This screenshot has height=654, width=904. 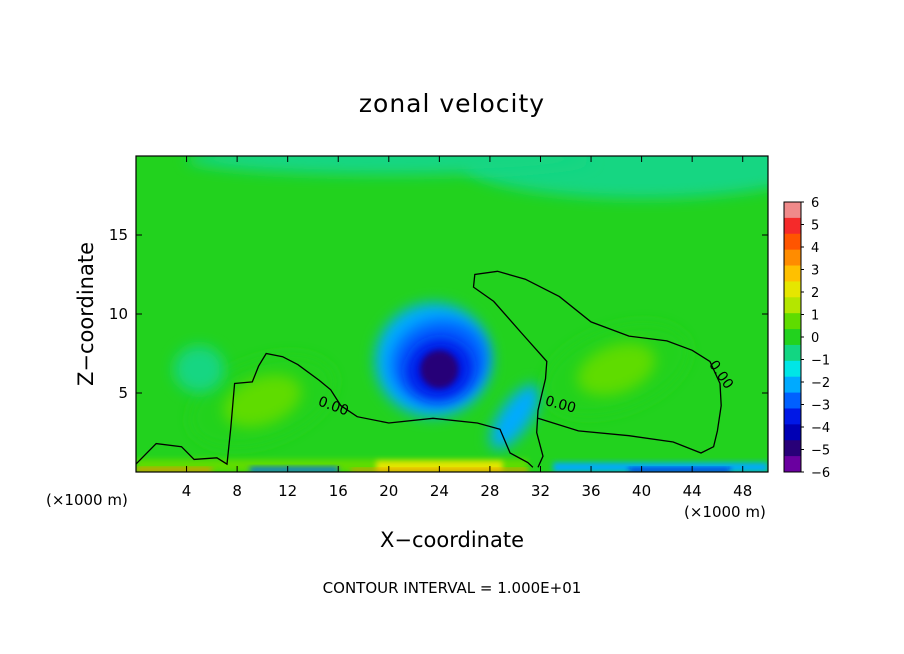 I want to click on y-tick-label: 5, so click(x=123, y=393).